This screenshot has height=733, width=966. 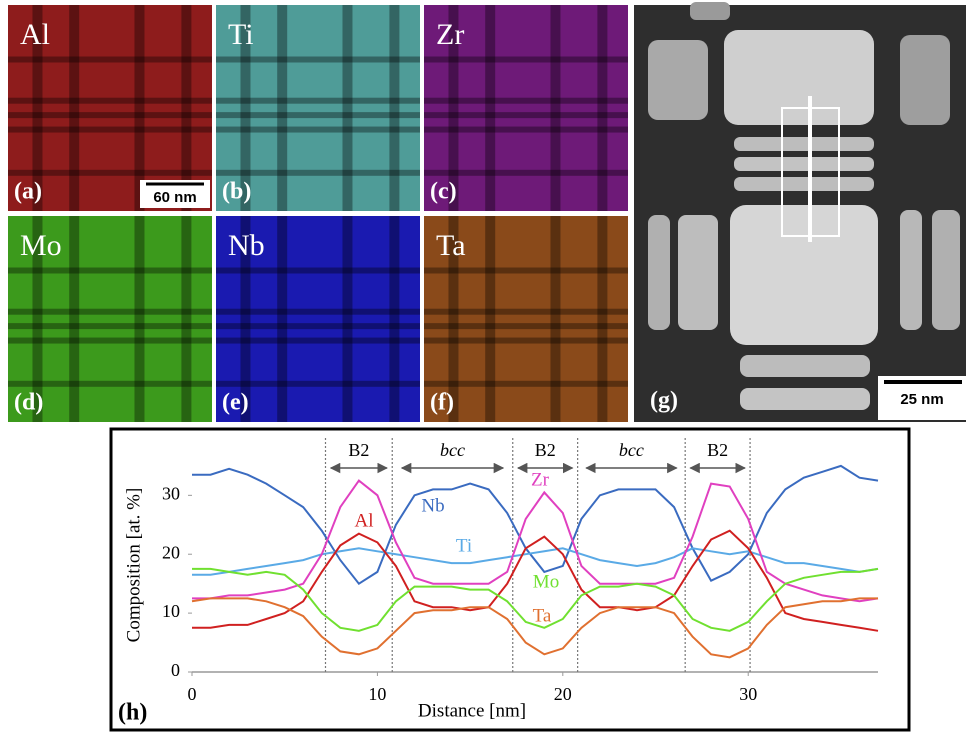 I want to click on series-label: Ta, so click(x=542, y=615).